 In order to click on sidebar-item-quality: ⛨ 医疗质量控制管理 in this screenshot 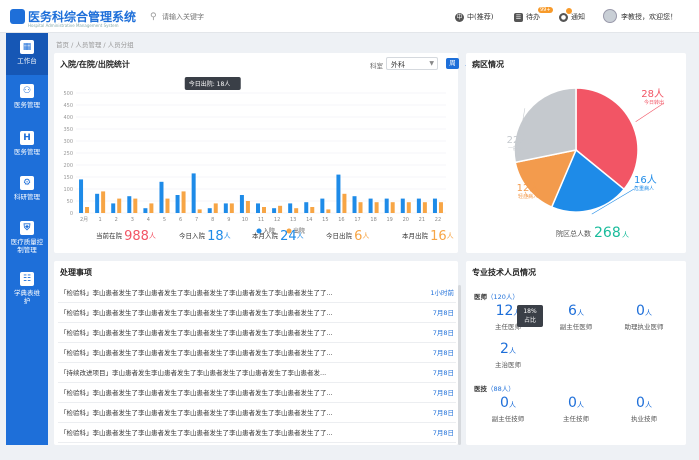, I will do `click(27, 237)`.